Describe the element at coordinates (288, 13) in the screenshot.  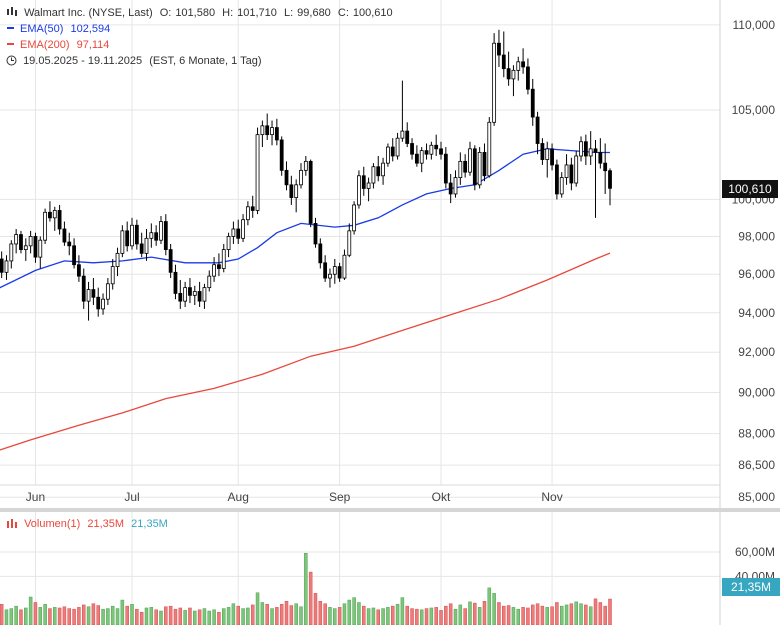
I see `low-label: L:` at that location.